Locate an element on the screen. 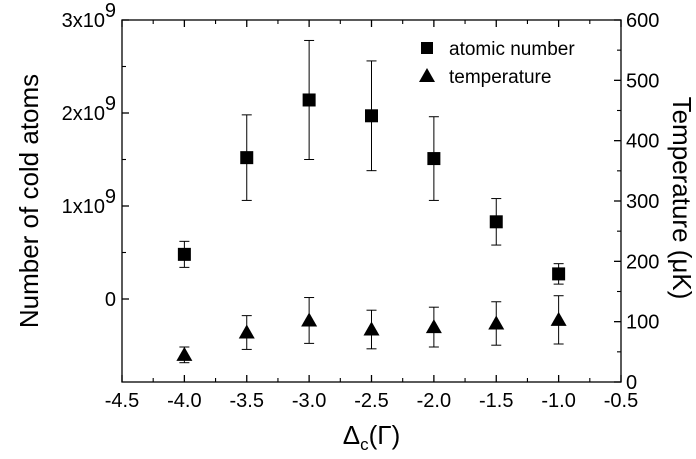  right-tick-label: 0 is located at coordinates (631, 383).